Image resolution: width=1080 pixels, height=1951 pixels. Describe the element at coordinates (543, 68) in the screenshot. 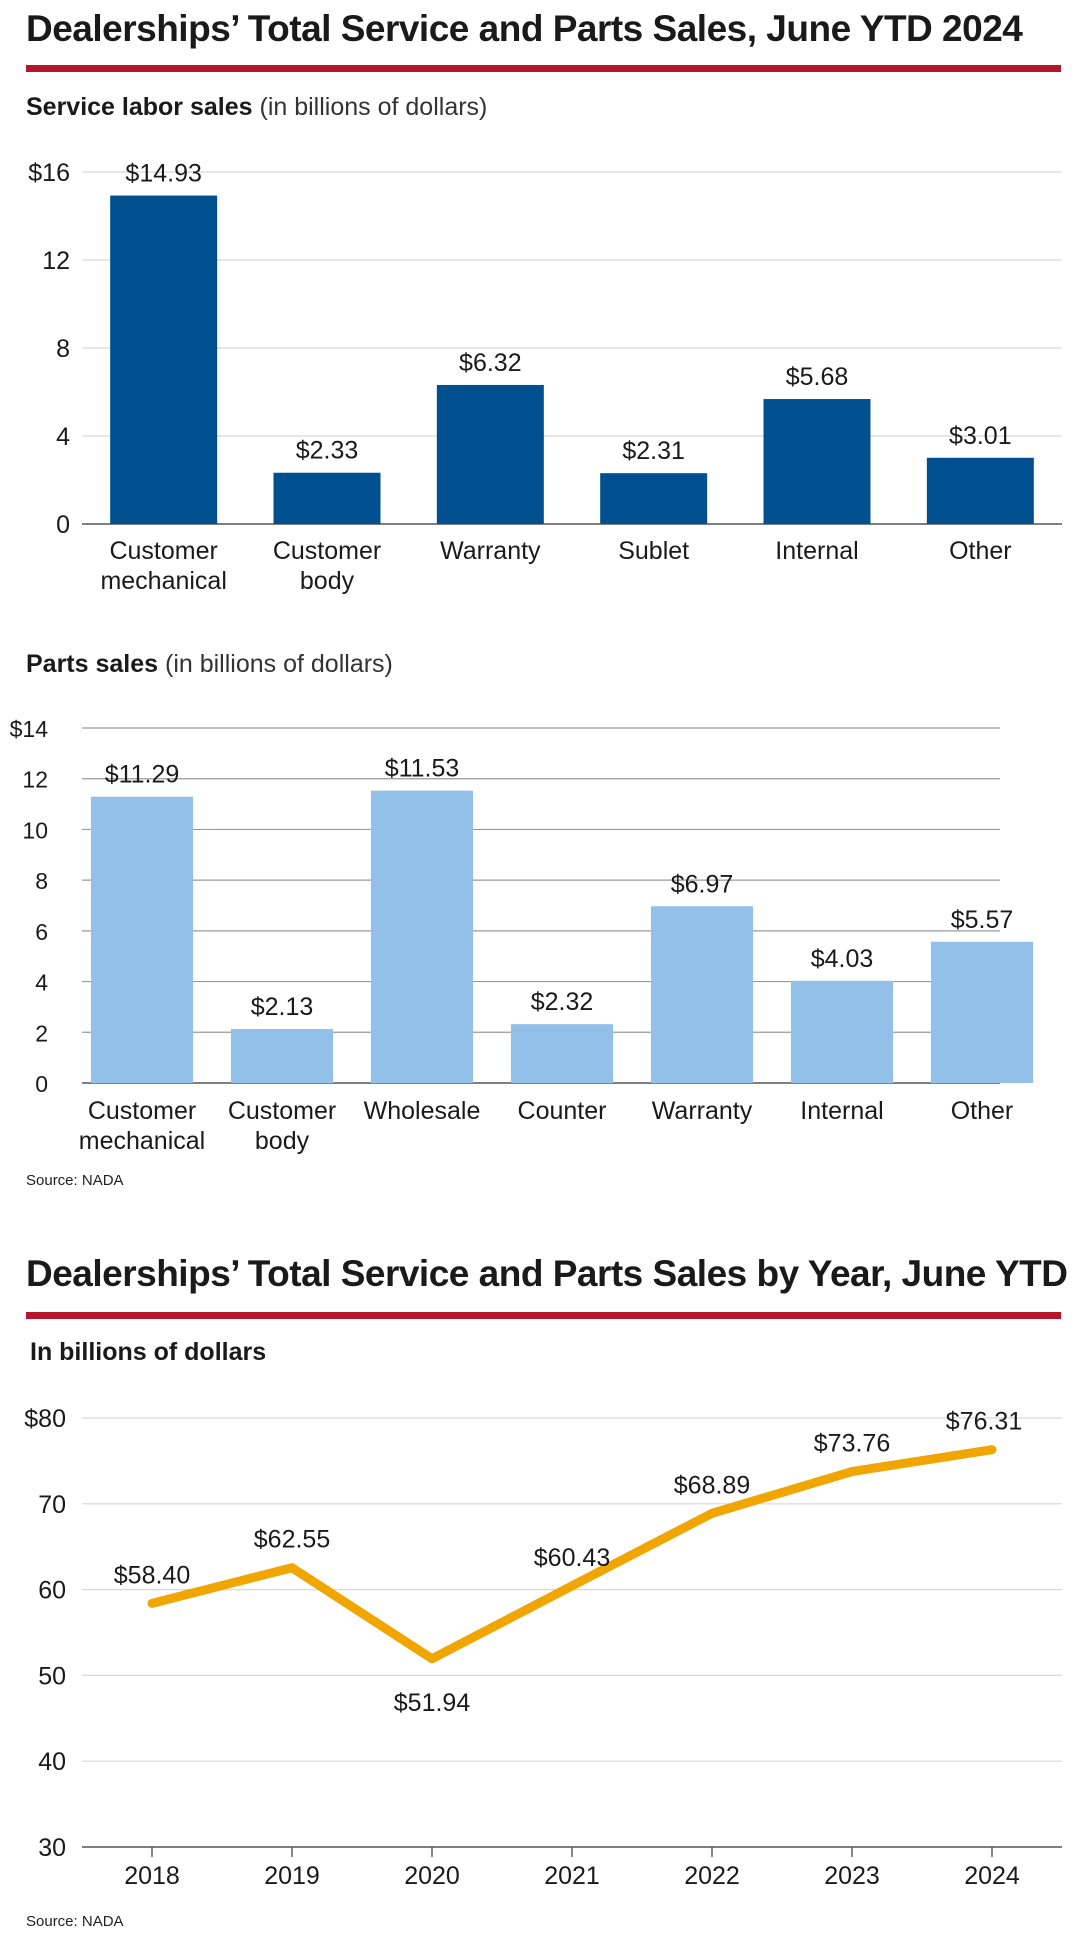

I see `section1-title-rule` at that location.